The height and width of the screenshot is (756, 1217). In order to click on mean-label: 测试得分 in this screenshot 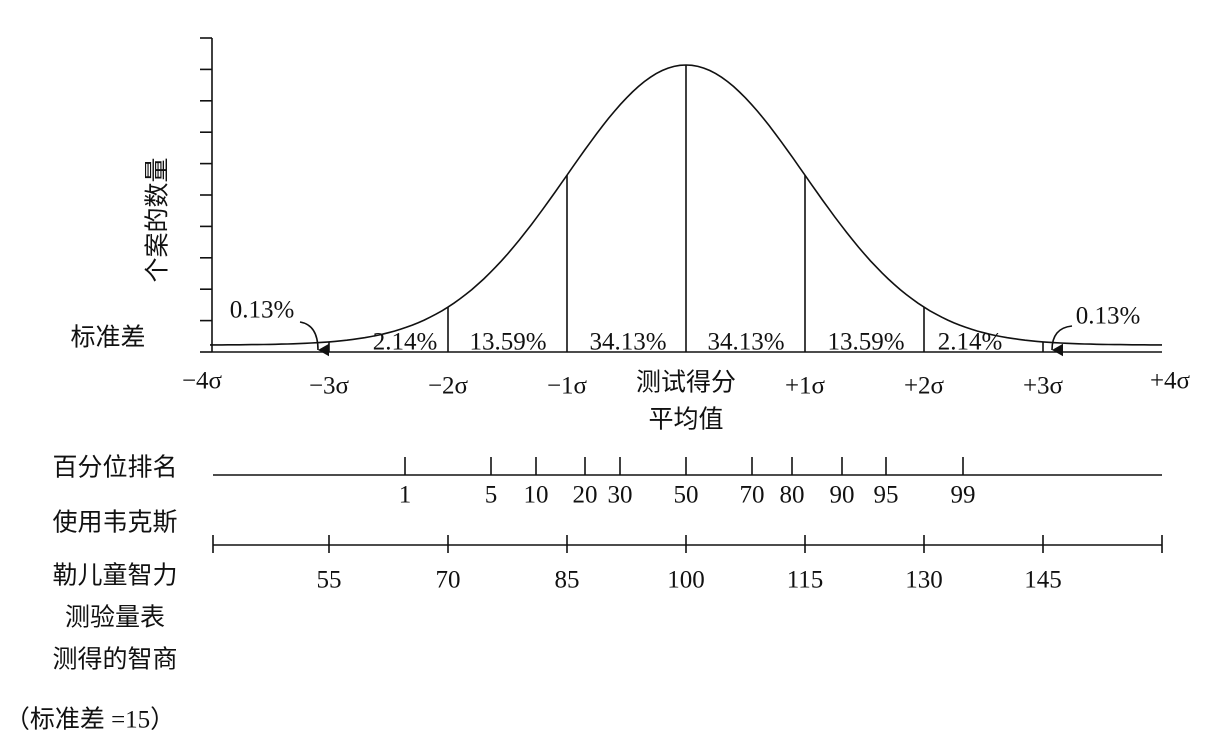, I will do `click(686, 383)`.